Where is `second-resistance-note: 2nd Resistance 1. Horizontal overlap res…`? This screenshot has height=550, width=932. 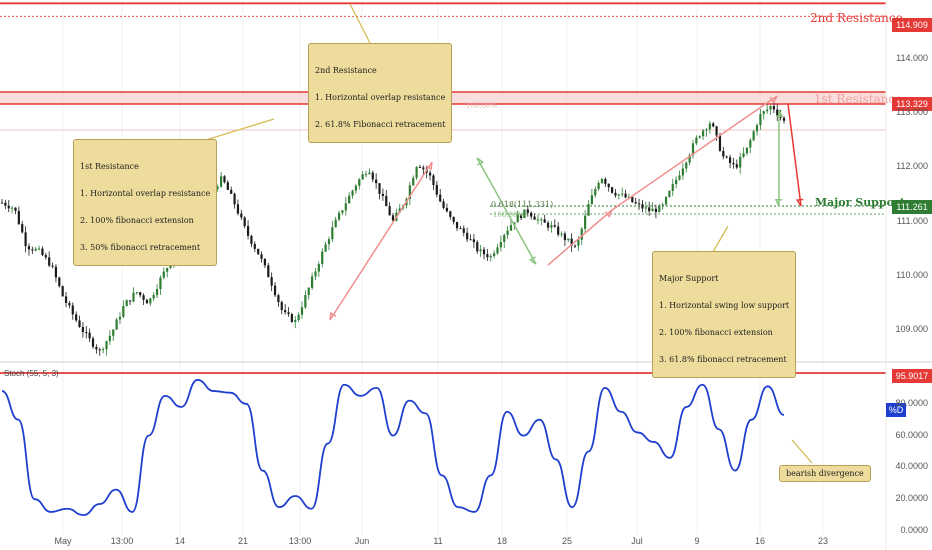
second-resistance-note: 2nd Resistance 1. Horizontal overlap res… is located at coordinates (380, 93).